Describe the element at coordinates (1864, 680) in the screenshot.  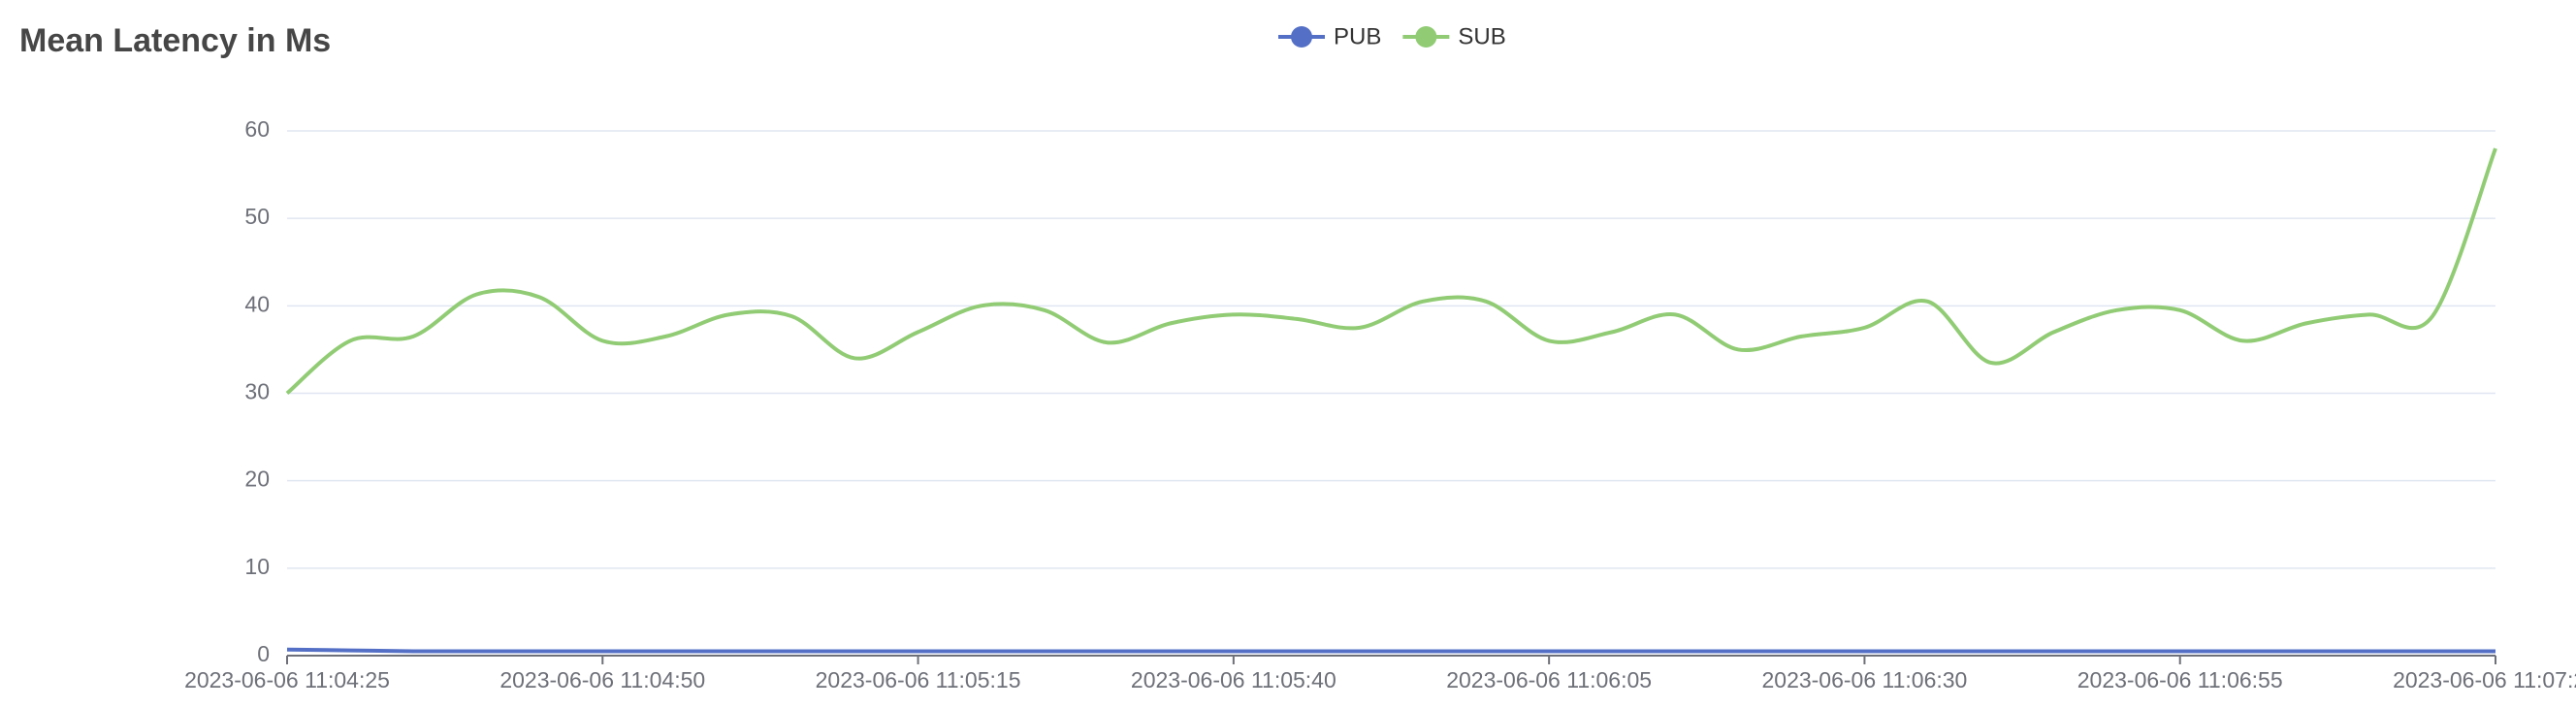
I see `x-tick-label: 2023-06-06 11:06:30` at that location.